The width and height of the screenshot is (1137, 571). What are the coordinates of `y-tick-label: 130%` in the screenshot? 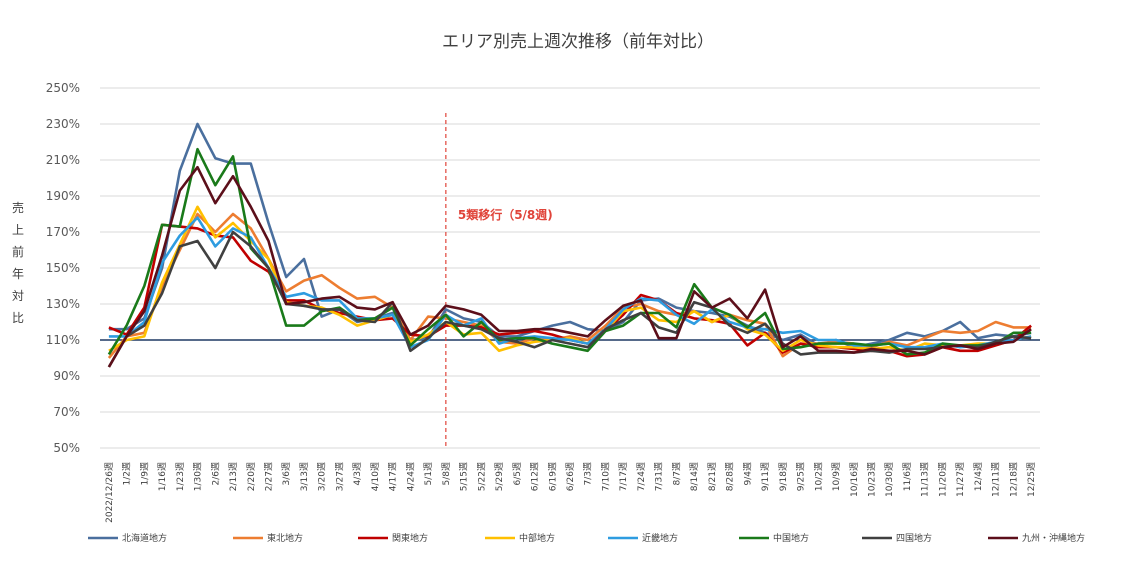 It's located at (63, 304).